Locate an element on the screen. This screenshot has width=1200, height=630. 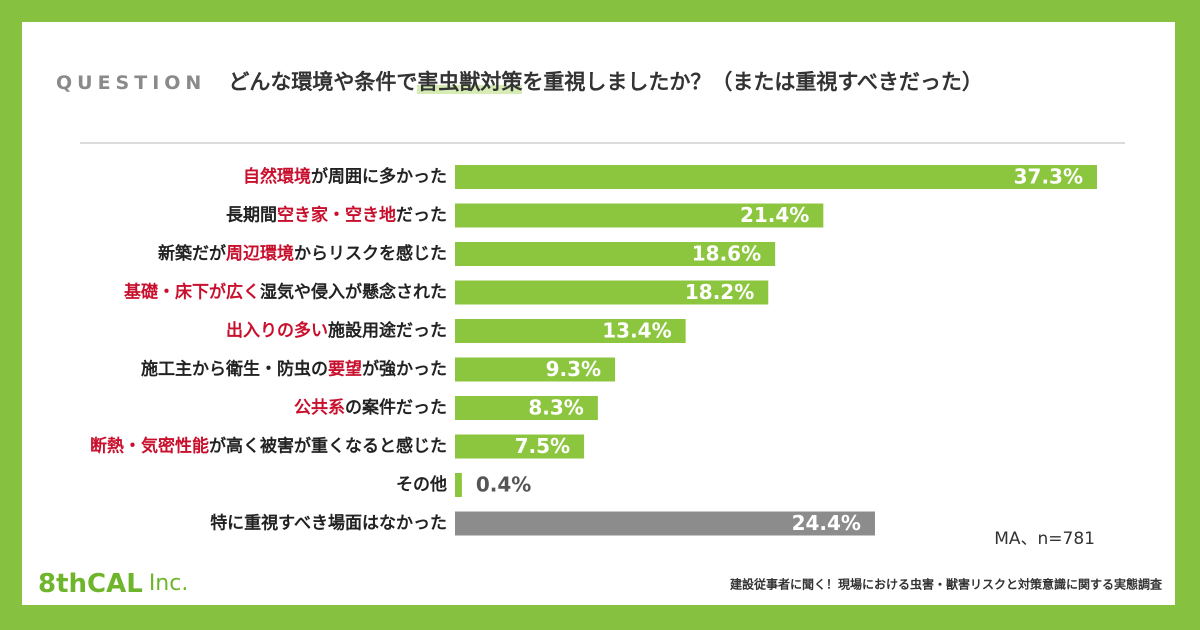
category-part: 周辺環境 is located at coordinates (260, 253).